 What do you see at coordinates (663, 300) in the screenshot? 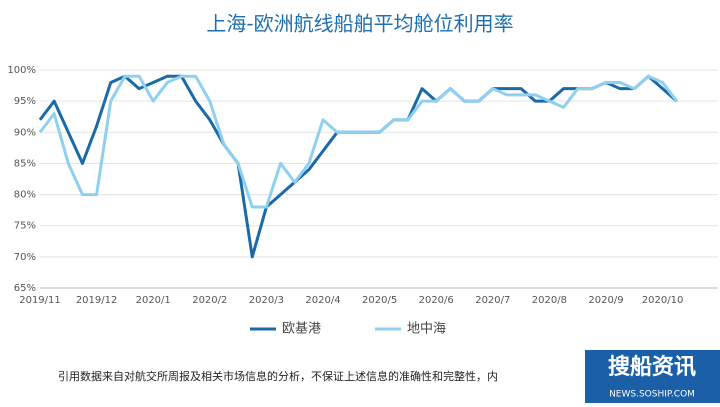
I see `x-tick-label: 2020/10` at bounding box center [663, 300].